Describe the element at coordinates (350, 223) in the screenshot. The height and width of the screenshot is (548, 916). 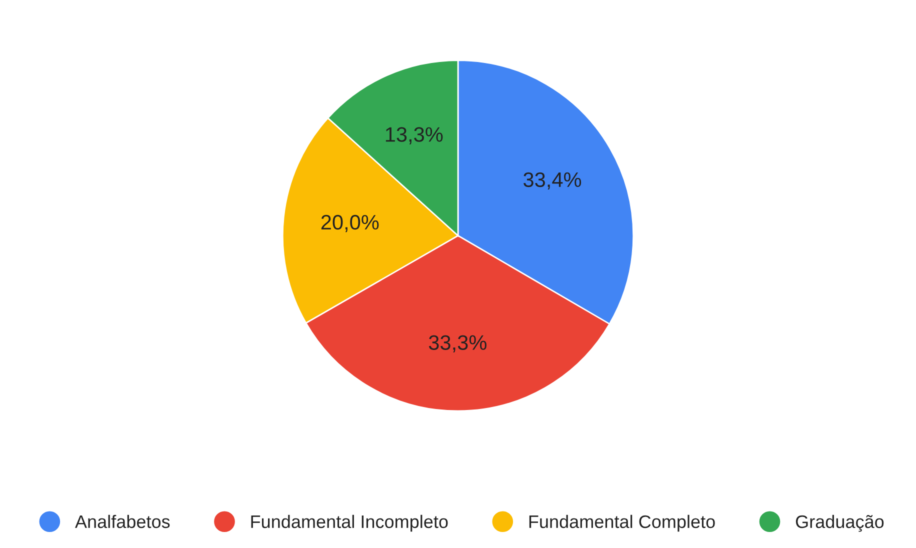
I see `data-label: 20,0%` at that location.